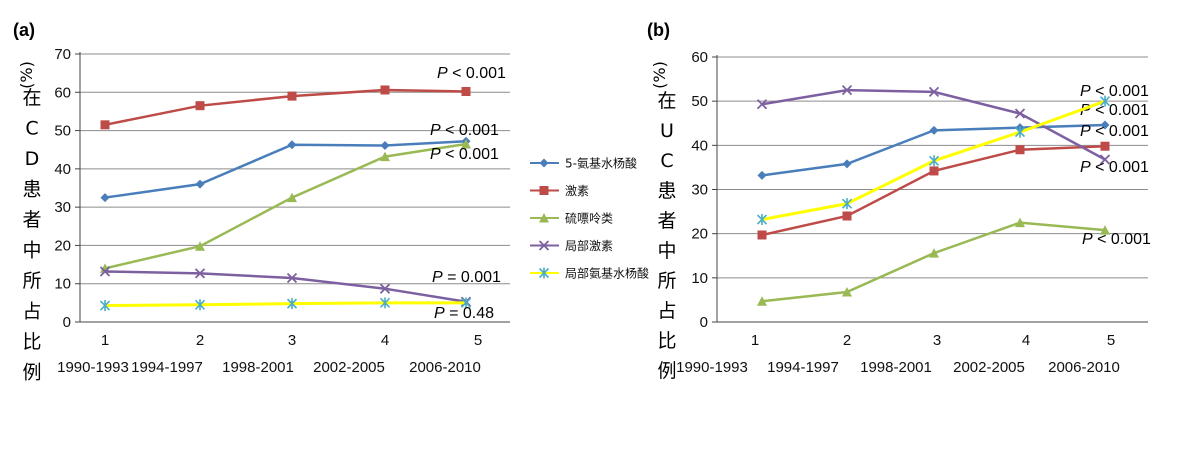 This screenshot has width=1188, height=460. I want to click on legend-label: 局部激素, so click(589, 245).